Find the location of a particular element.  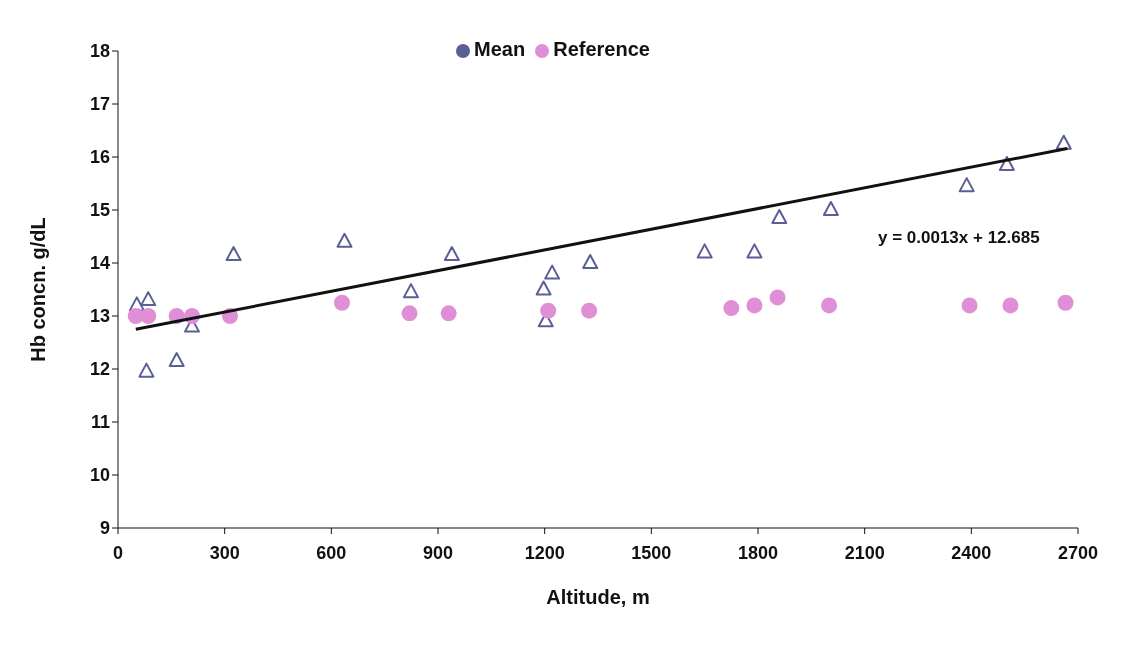

legend-label: Mean is located at coordinates (500, 49).